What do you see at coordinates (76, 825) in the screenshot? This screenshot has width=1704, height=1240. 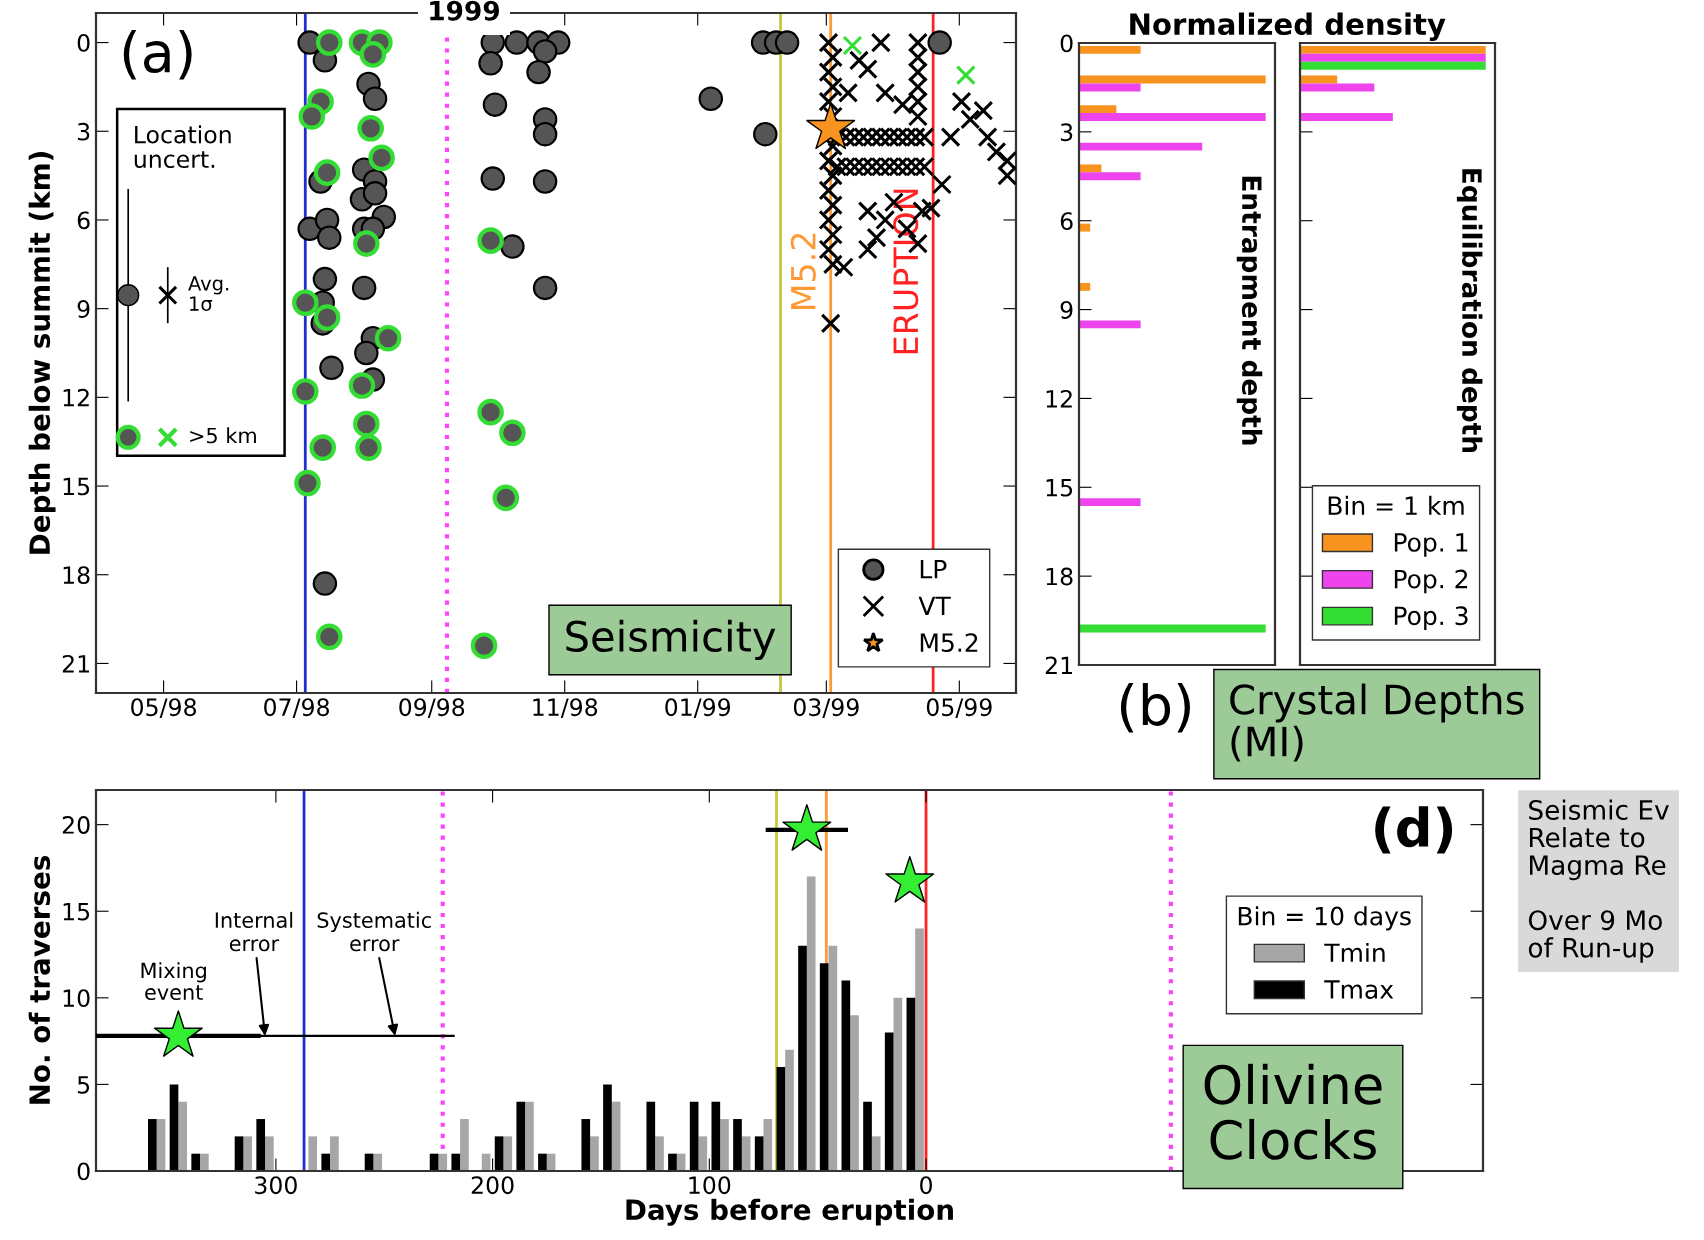 I see `y-tick-label: 20` at bounding box center [76, 825].